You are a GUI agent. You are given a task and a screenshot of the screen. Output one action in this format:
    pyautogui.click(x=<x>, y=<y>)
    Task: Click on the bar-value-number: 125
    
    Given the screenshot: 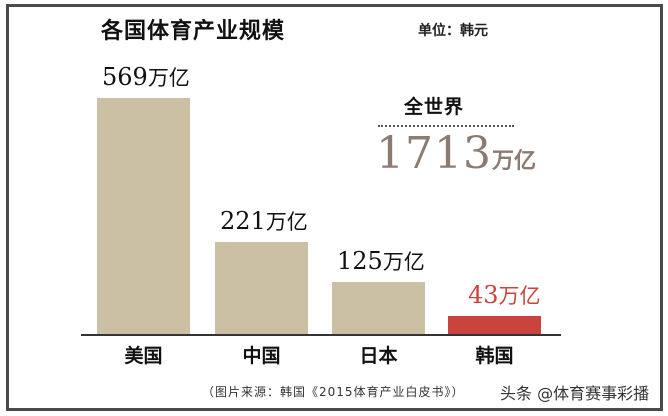 What is the action you would take?
    pyautogui.click(x=360, y=261)
    